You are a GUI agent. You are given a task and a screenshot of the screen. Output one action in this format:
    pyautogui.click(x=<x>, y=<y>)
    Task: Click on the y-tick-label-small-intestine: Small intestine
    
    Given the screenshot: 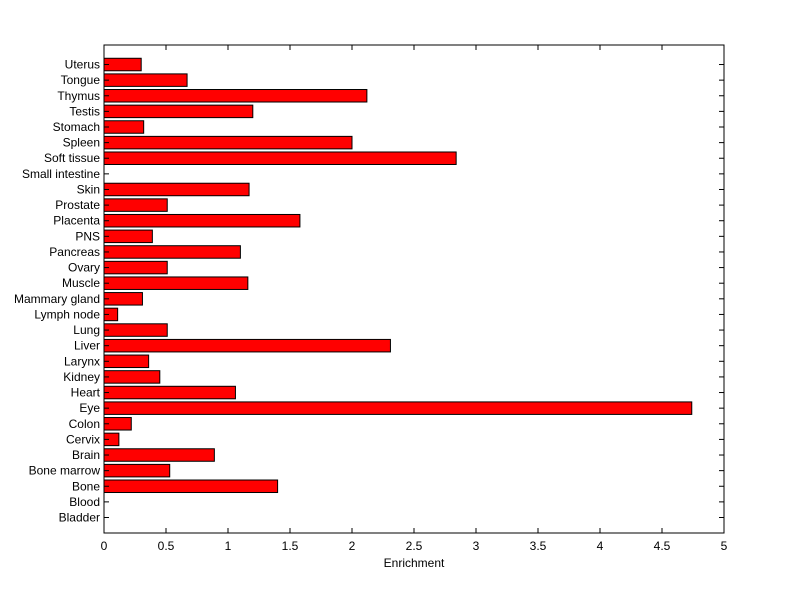 What is the action you would take?
    pyautogui.click(x=61, y=174)
    